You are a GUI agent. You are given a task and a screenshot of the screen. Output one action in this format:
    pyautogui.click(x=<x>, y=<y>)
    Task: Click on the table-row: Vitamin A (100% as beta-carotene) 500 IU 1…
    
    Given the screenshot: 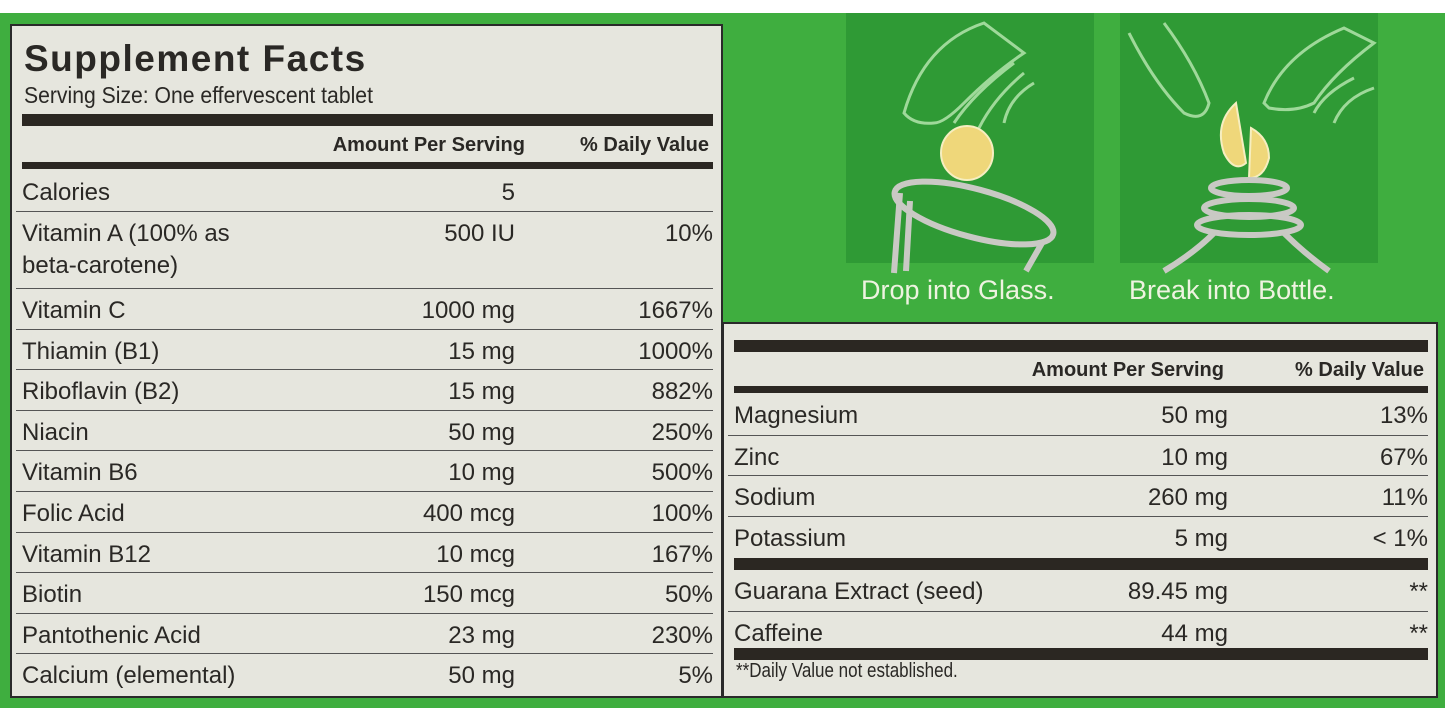 What is the action you would take?
    pyautogui.click(x=364, y=249)
    